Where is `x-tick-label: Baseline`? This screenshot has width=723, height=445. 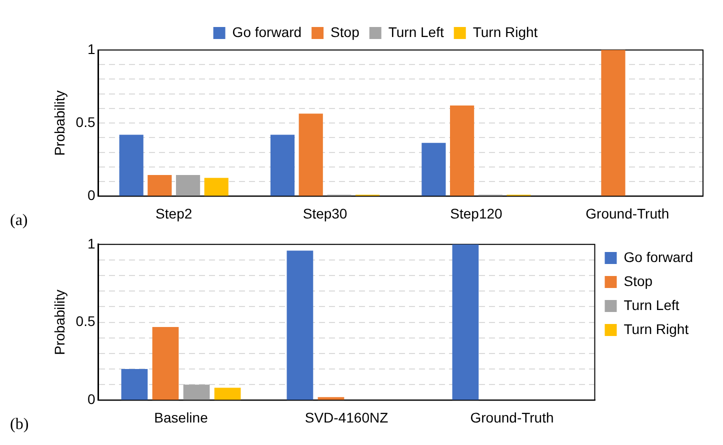
x-tick-label: Baseline is located at coordinates (181, 417).